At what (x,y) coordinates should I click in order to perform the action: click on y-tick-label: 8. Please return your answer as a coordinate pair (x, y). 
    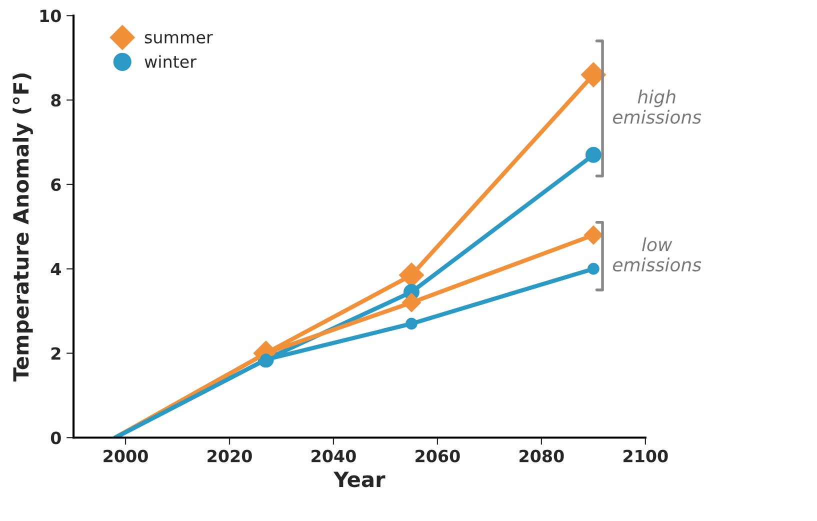
    Looking at the image, I should click on (56, 100).